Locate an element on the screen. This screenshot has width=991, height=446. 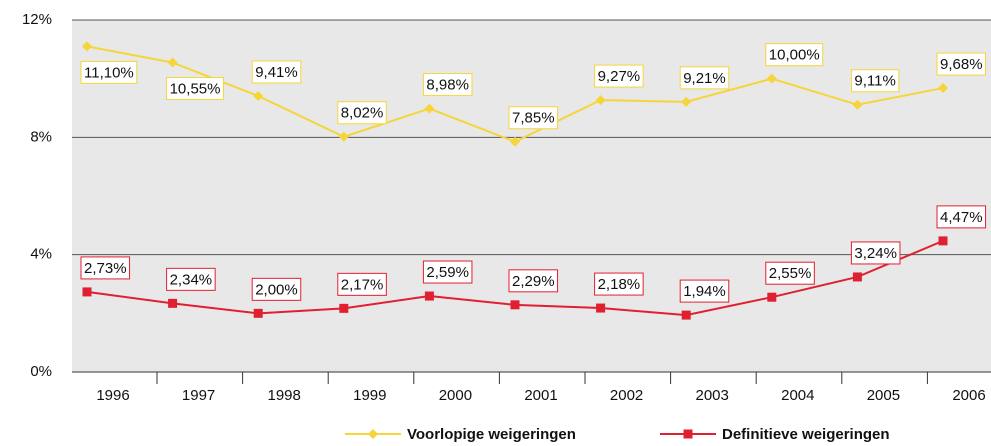
data-label-text: 9,21% is located at coordinates (704, 78).